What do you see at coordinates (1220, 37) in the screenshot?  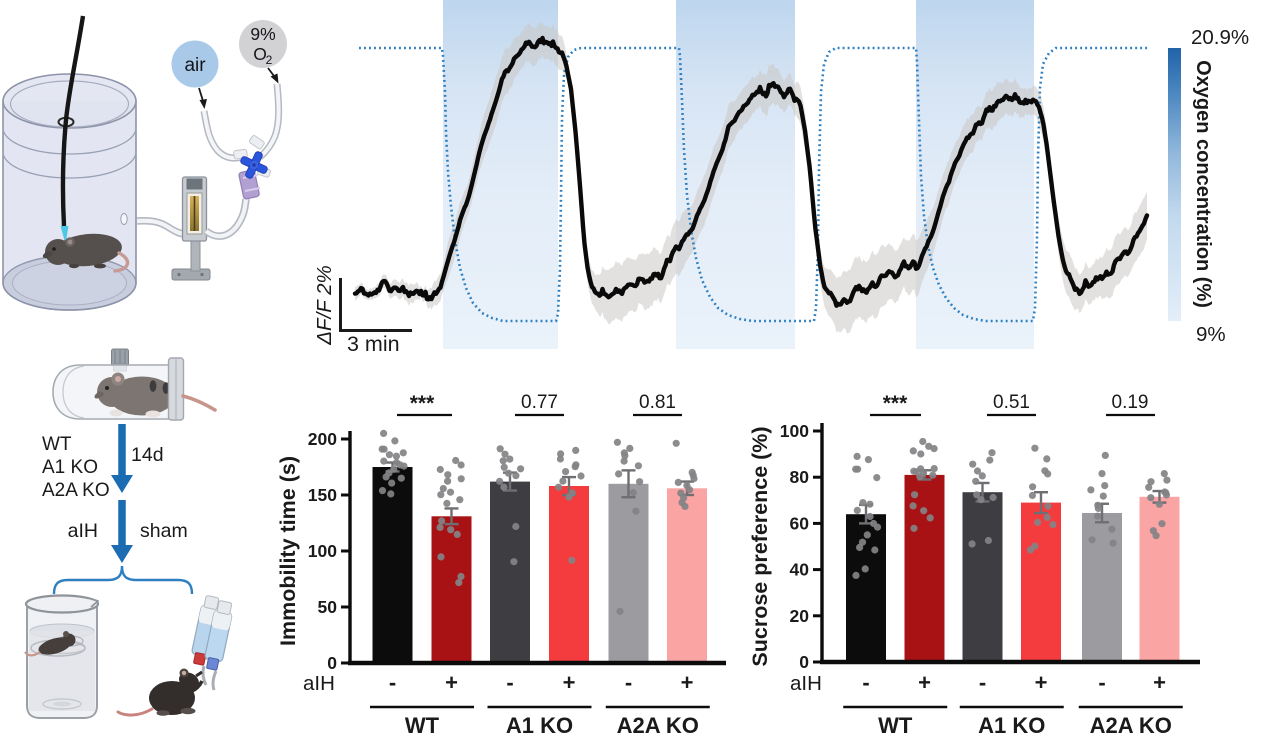 I see `svg-text: 20.9%` at bounding box center [1220, 37].